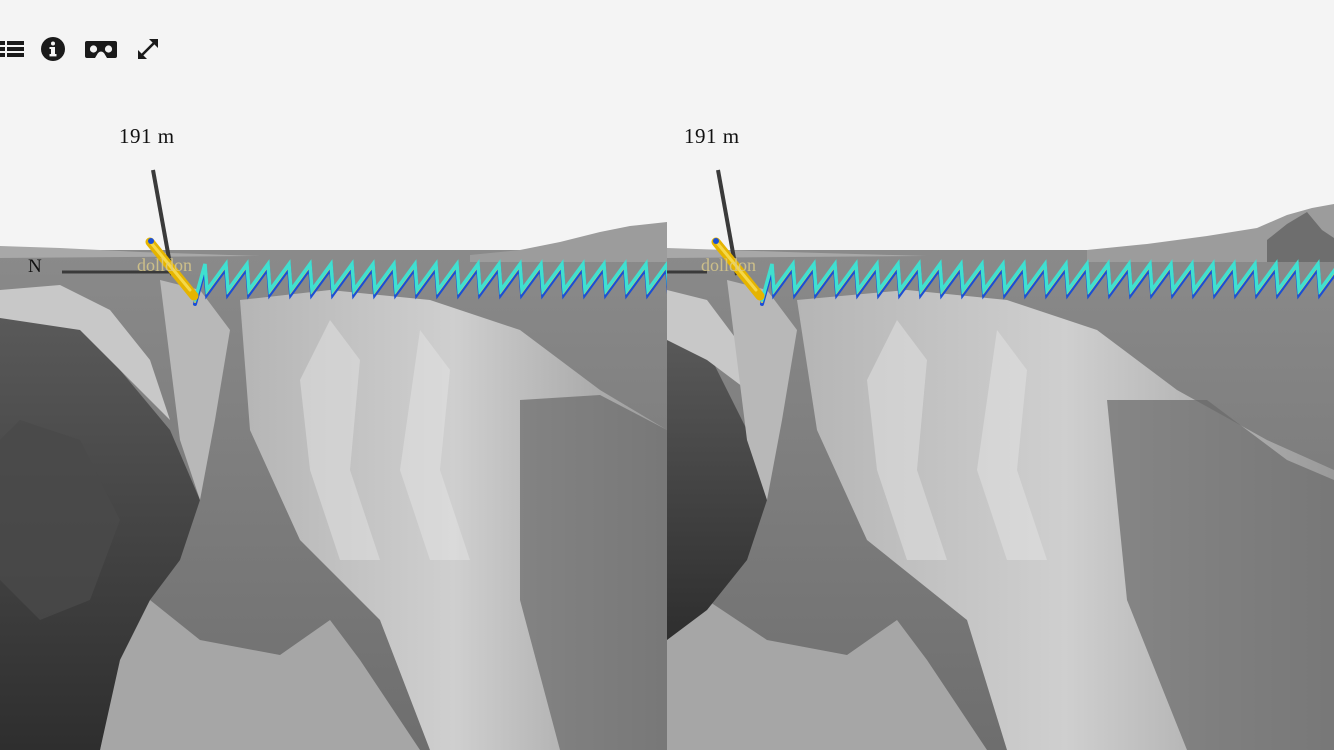  What do you see at coordinates (717, 485) in the screenshot?
I see `canyon-wall-left` at bounding box center [717, 485].